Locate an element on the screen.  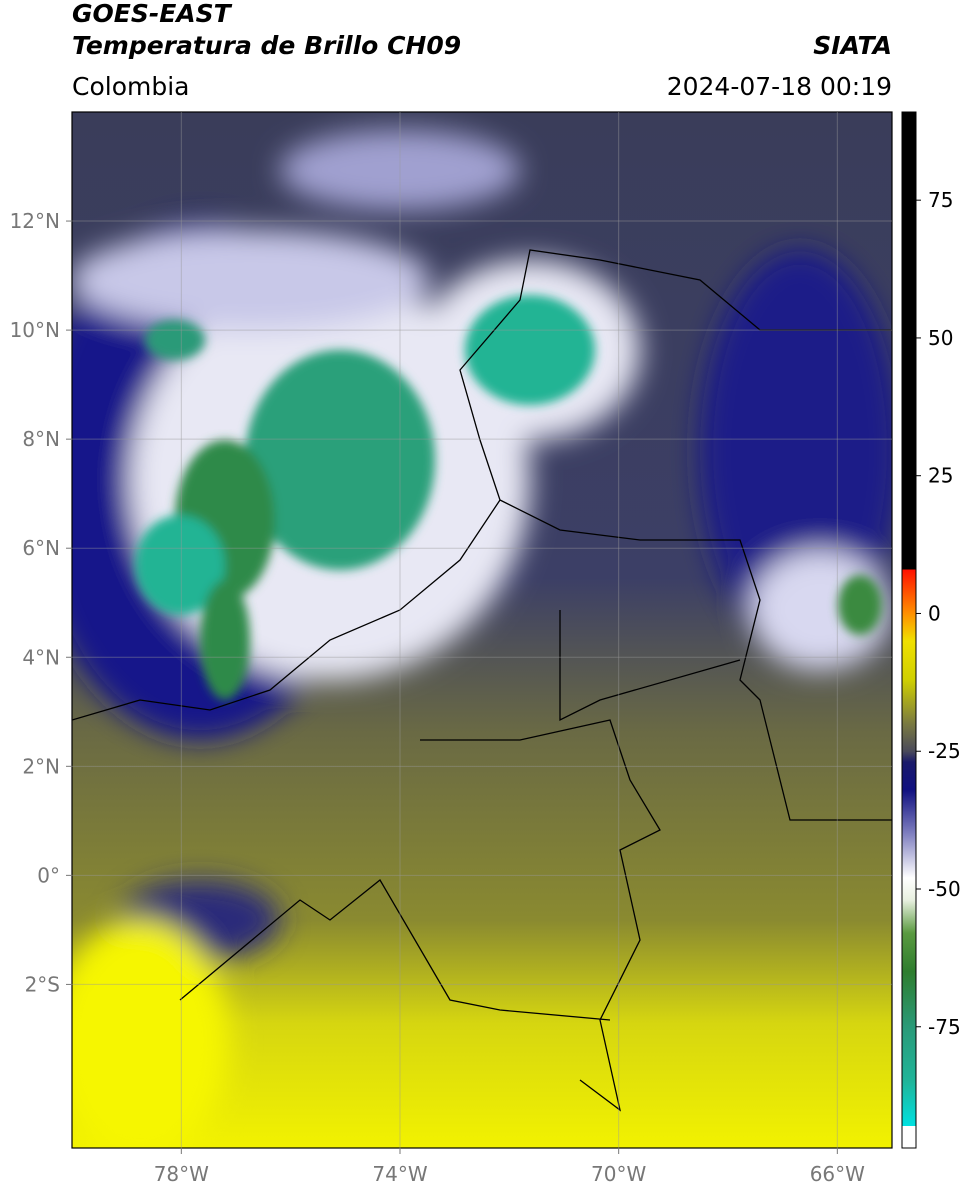
y-tick-label: 12°N is located at coordinates (35, 221).